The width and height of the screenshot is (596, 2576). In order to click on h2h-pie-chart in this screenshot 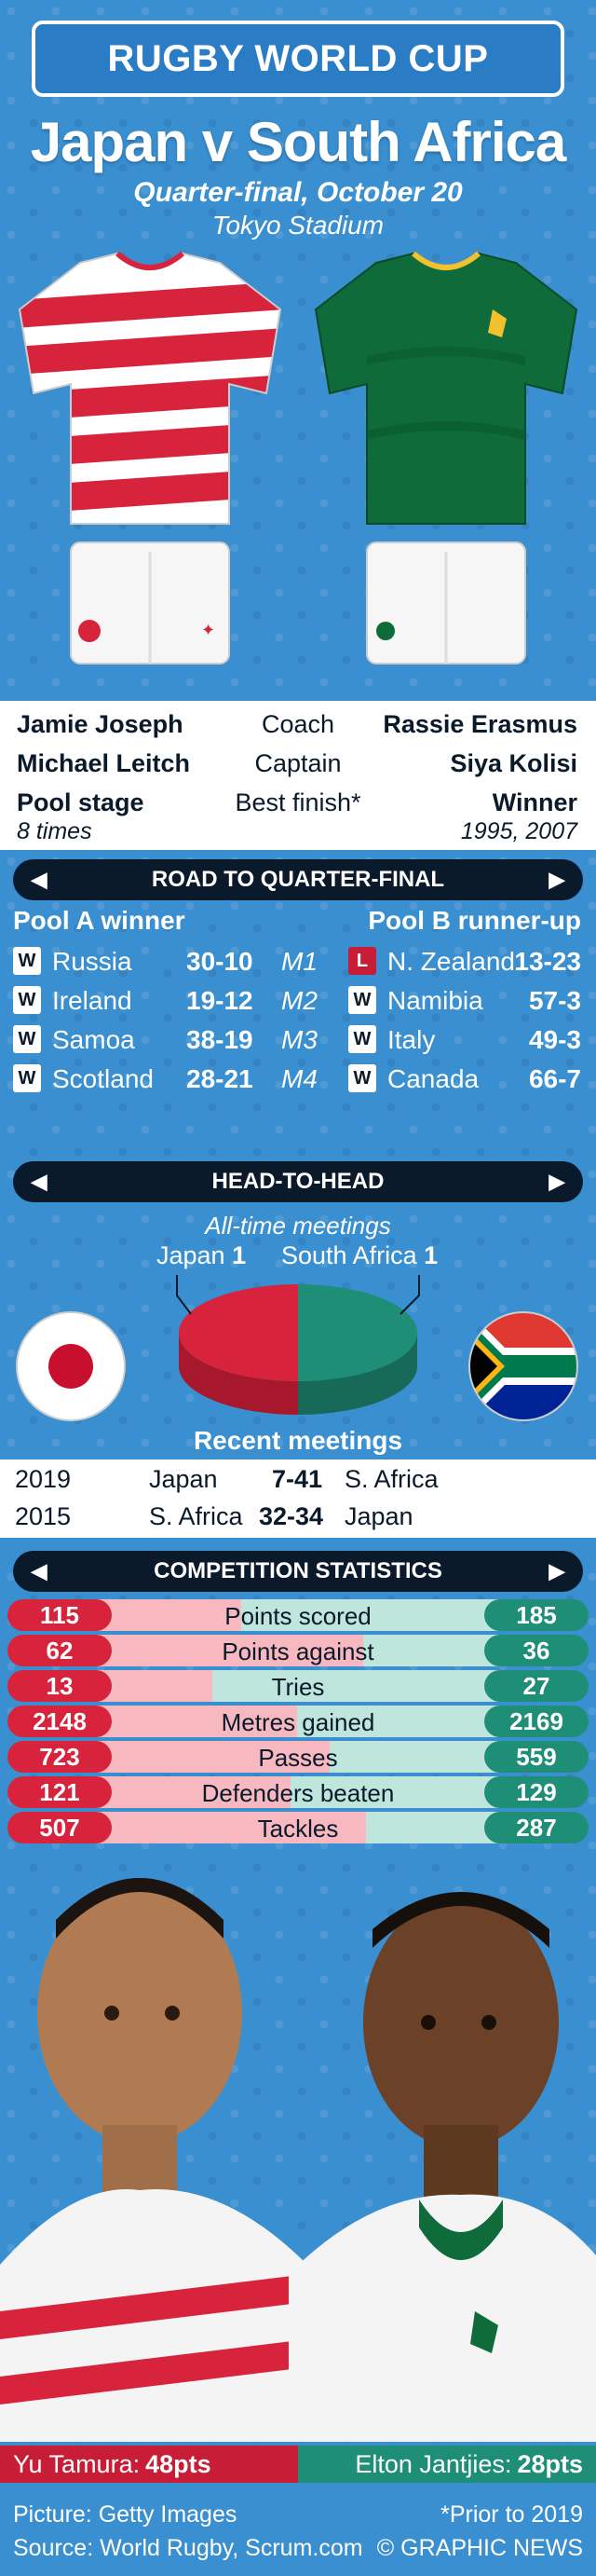, I will do `click(298, 1345)`.